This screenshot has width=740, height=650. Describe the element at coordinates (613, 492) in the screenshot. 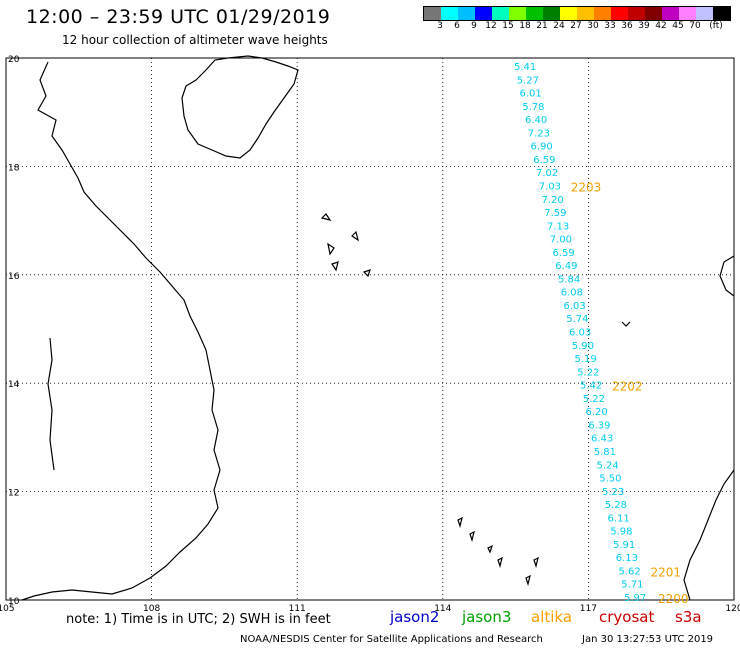

I see `swh-value-label: 5.23` at that location.